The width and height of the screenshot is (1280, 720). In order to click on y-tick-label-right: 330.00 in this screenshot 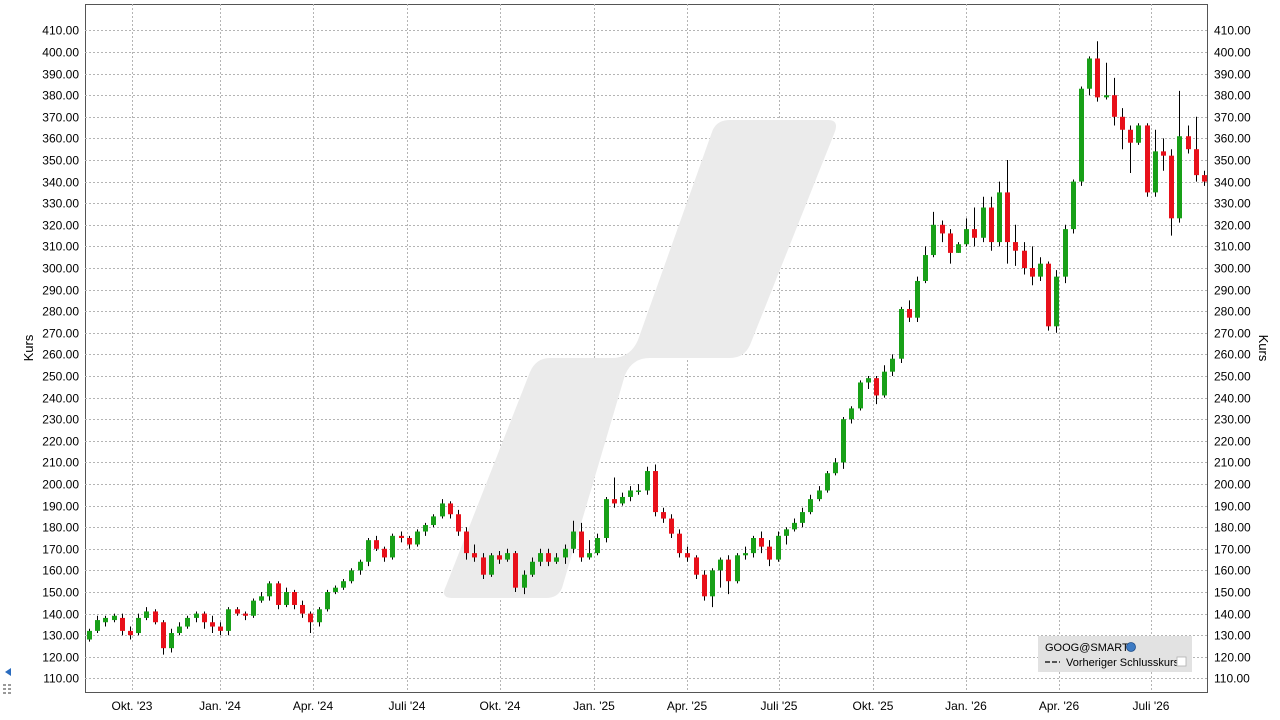, I will do `click(1232, 204)`.